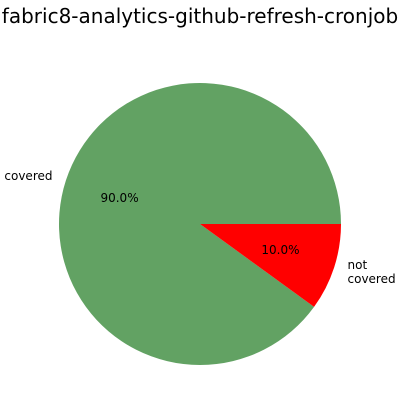 The width and height of the screenshot is (400, 400). I want to click on pie-slice-label: not covered, so click(372, 272).